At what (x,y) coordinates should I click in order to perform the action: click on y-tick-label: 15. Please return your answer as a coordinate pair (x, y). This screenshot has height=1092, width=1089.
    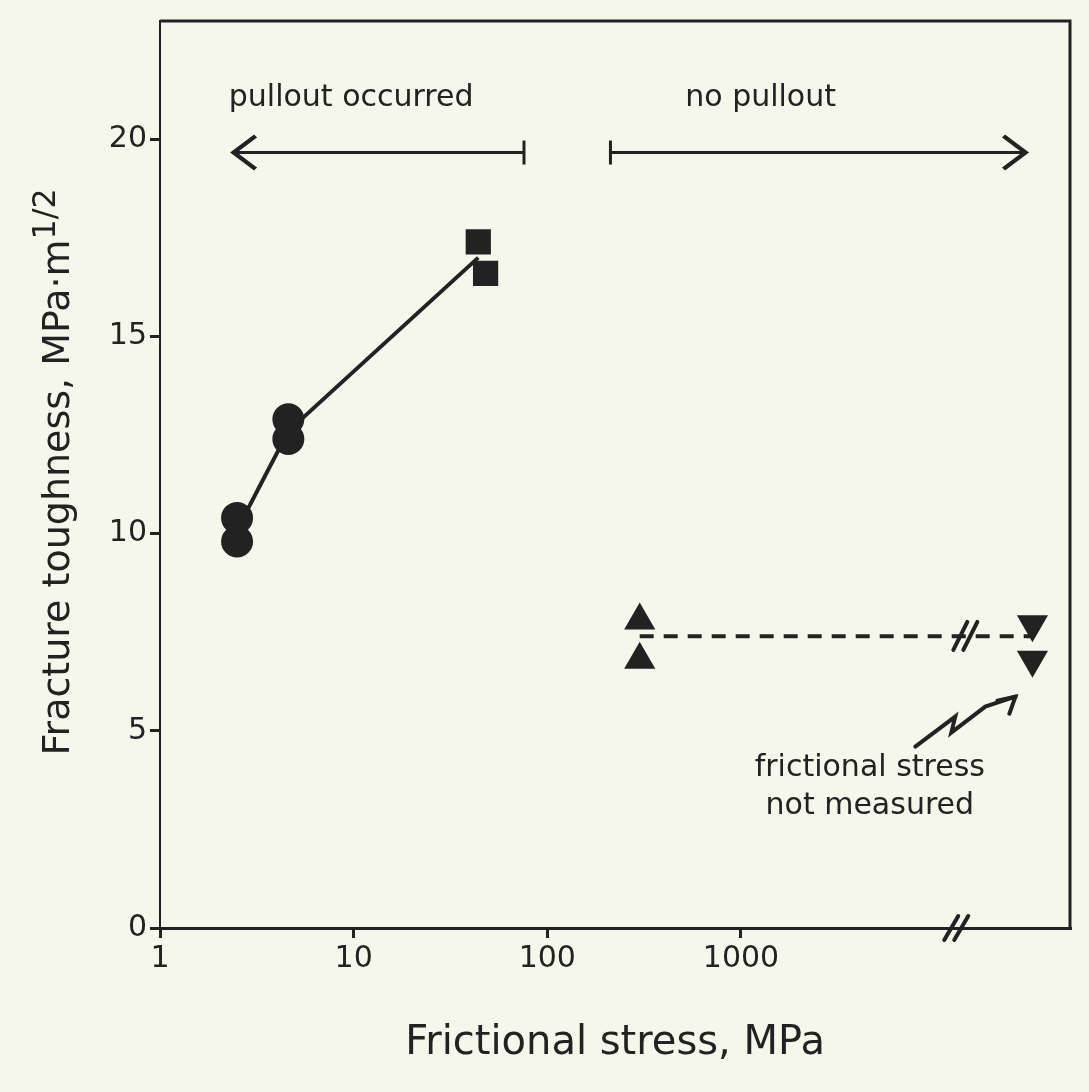
    Looking at the image, I should click on (127, 334).